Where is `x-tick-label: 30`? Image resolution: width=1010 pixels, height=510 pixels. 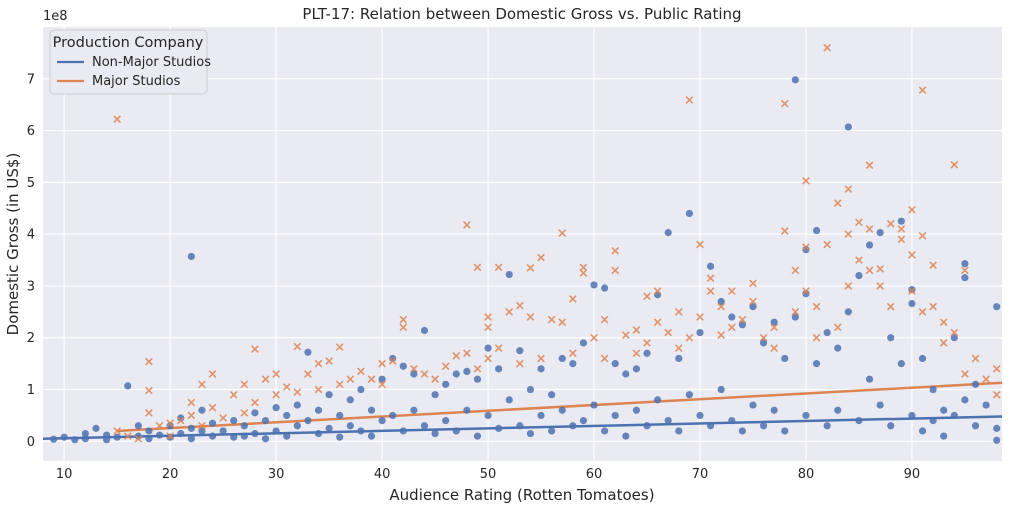 x-tick-label: 30 is located at coordinates (276, 474).